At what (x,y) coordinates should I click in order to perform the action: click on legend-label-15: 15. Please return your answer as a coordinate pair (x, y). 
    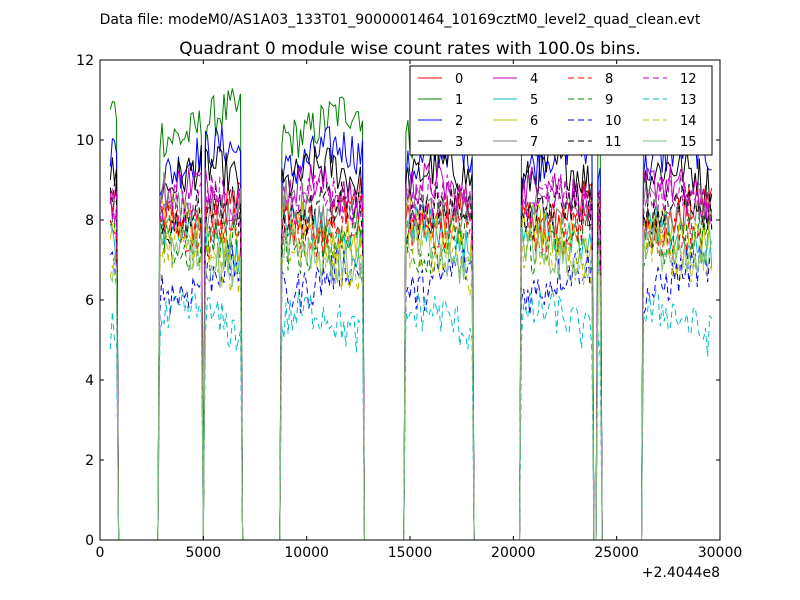
    Looking at the image, I should click on (688, 142).